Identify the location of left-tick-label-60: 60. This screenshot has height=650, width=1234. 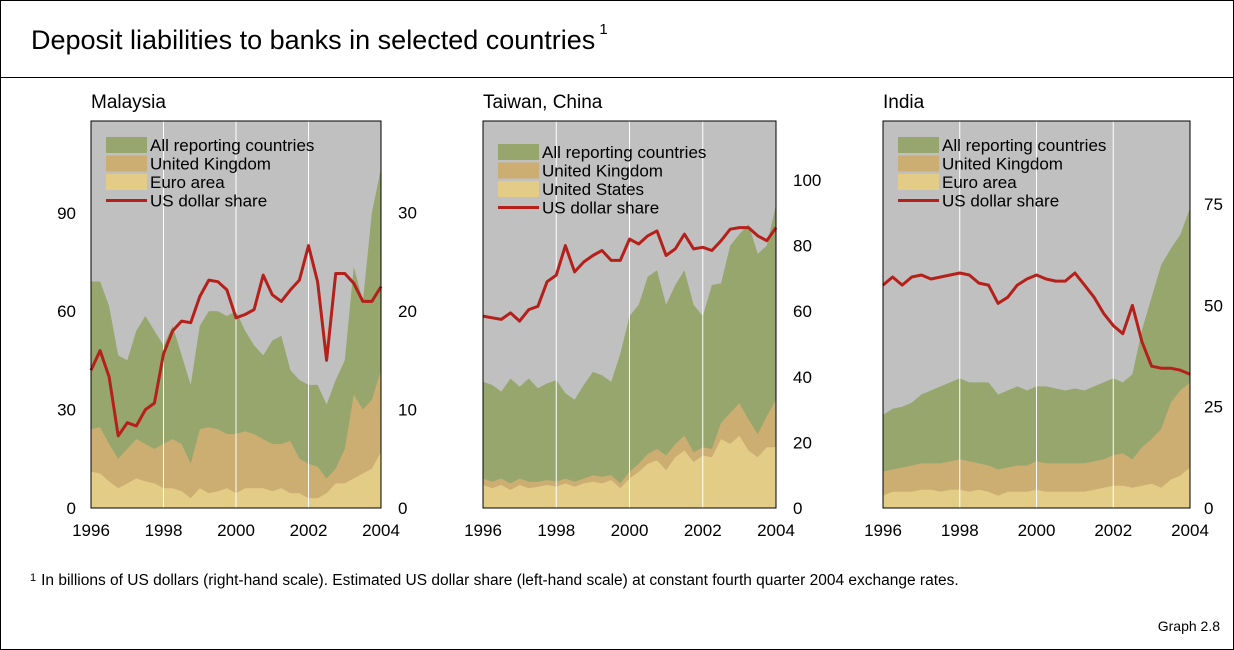
(66, 311).